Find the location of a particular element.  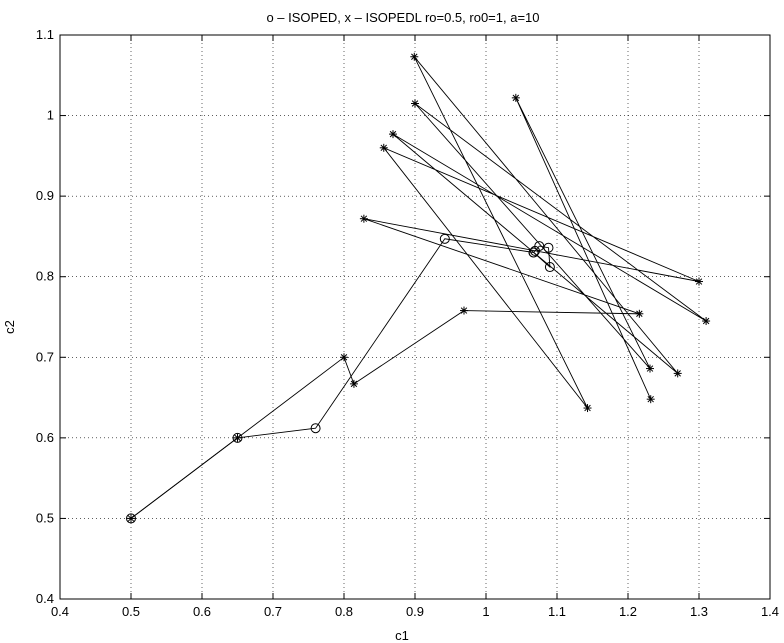

x-tick-label: 0.7 is located at coordinates (273, 611).